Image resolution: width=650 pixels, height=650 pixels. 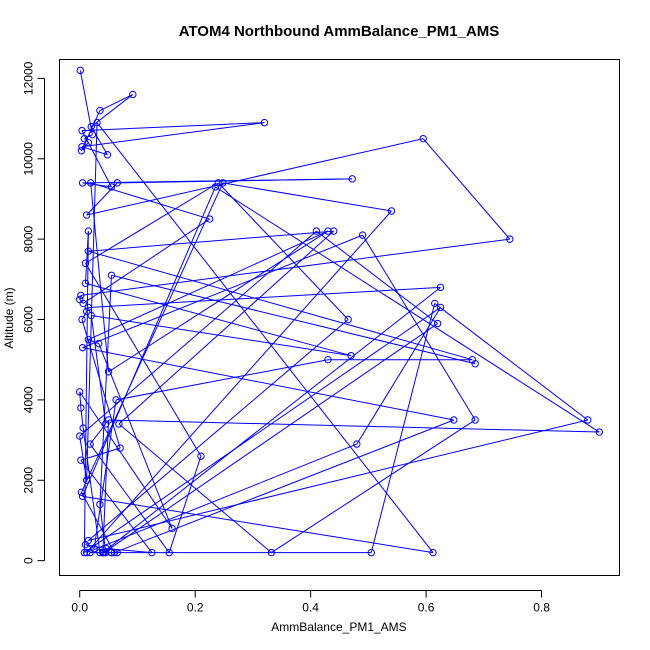 What do you see at coordinates (9, 317) in the screenshot?
I see `y-axis-label: Altitude (m)` at bounding box center [9, 317].